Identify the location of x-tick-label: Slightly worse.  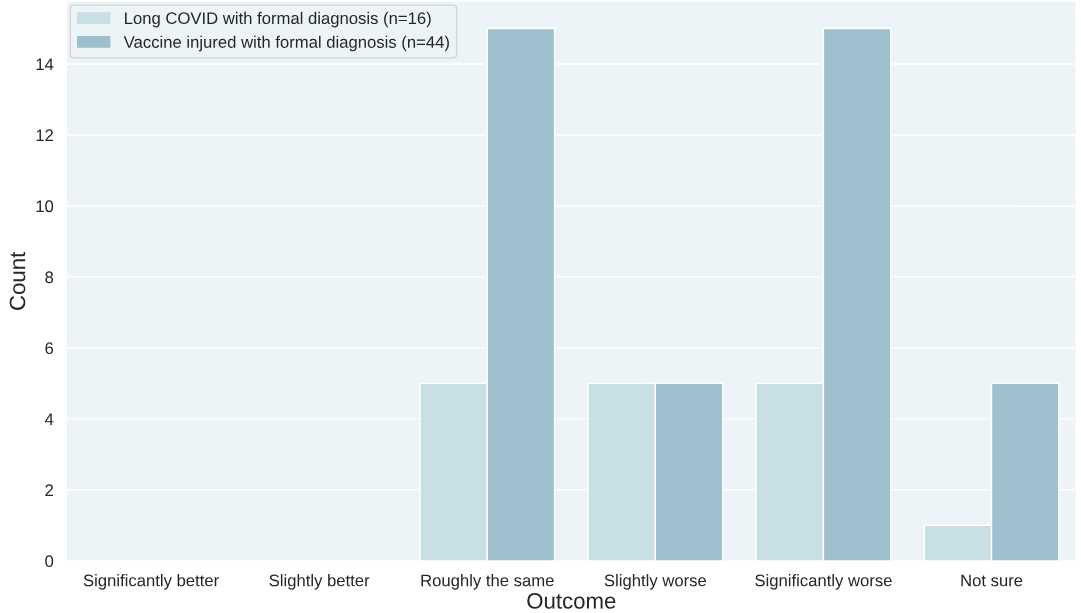
(655, 582).